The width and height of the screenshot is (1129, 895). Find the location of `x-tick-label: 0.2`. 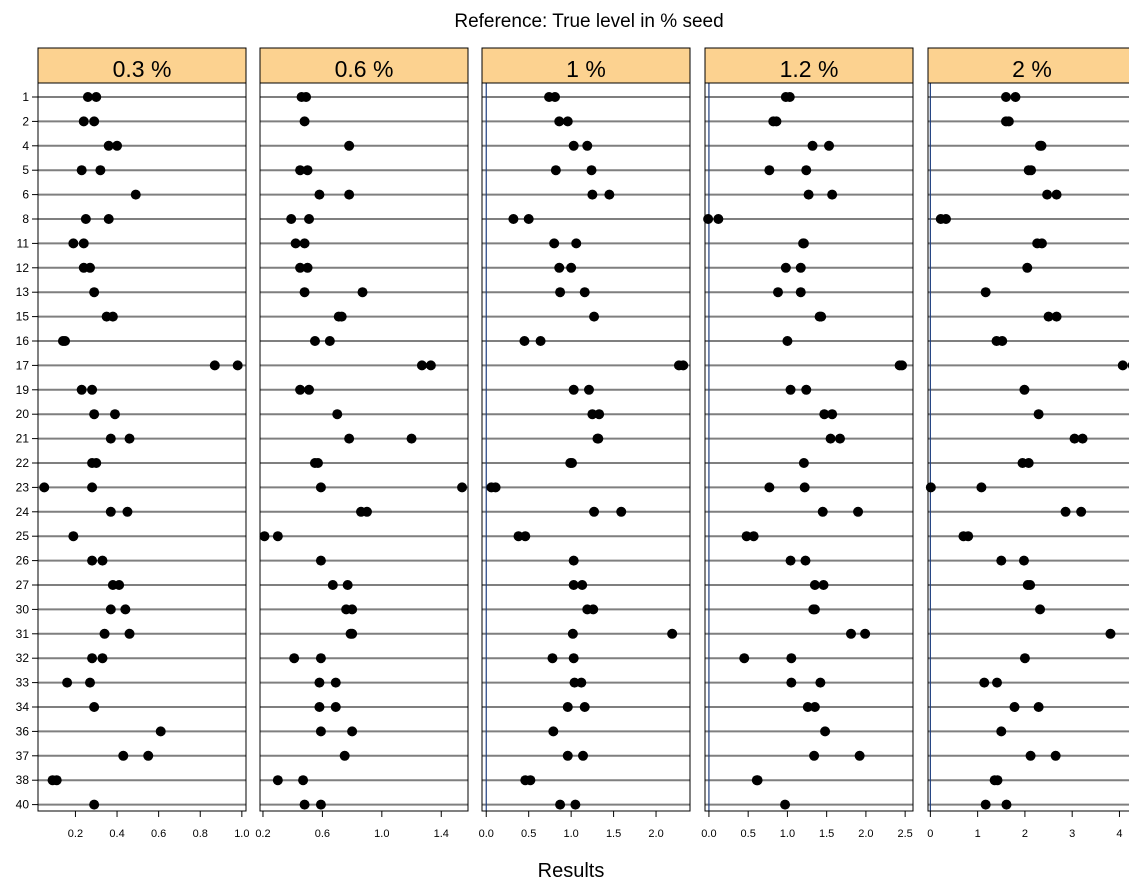

x-tick-label: 0.2 is located at coordinates (262, 834).